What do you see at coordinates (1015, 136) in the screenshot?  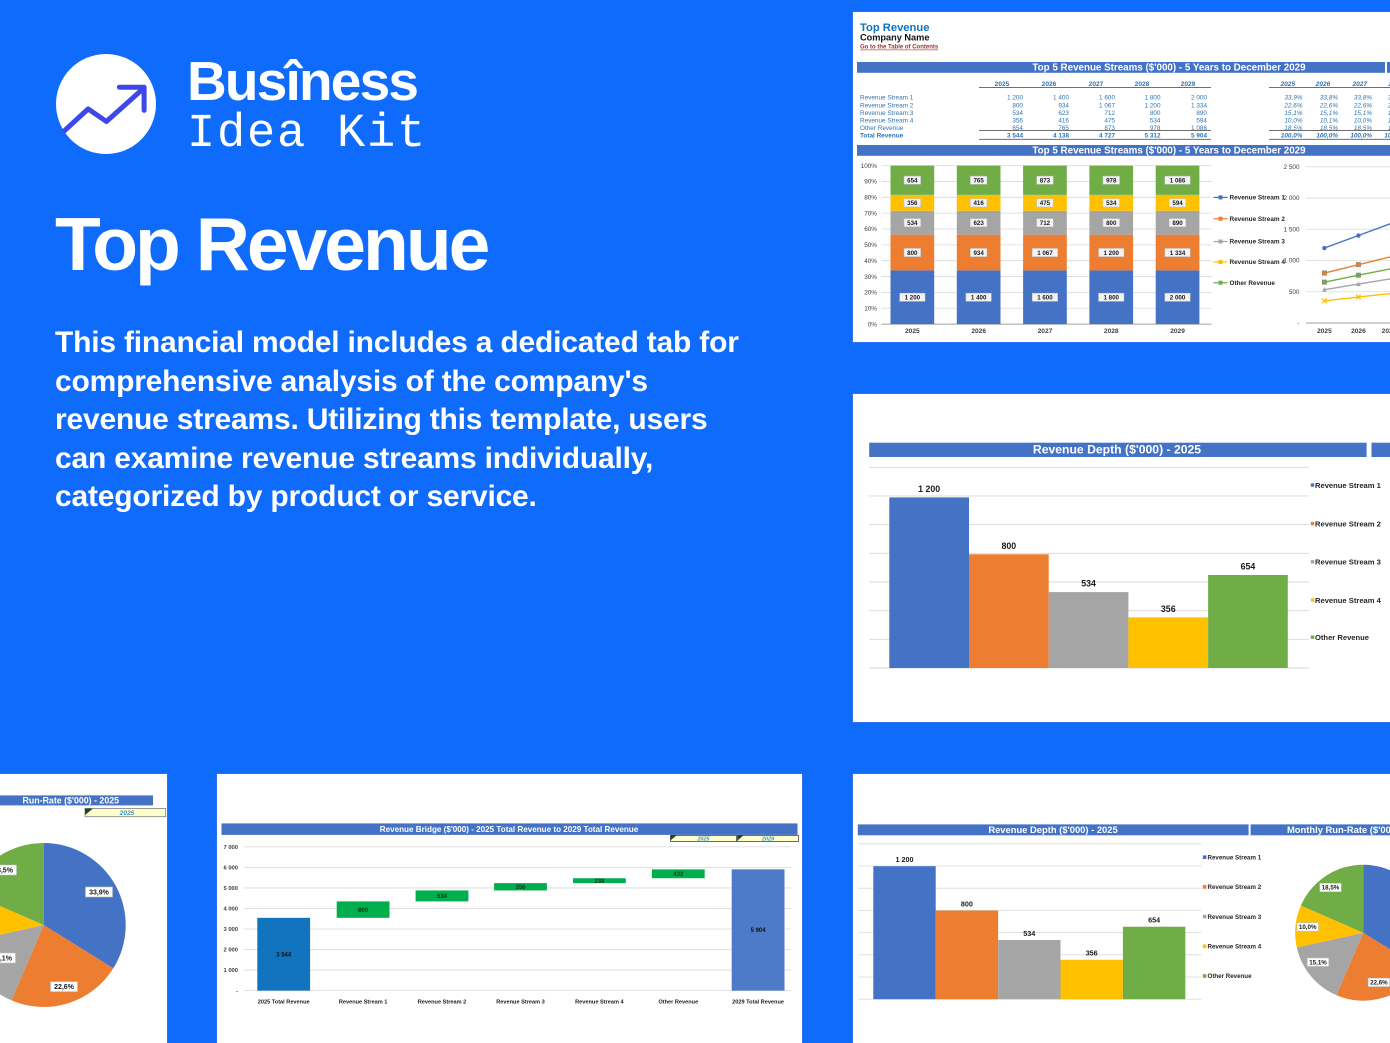 I see `svg-text: 3 544` at bounding box center [1015, 136].